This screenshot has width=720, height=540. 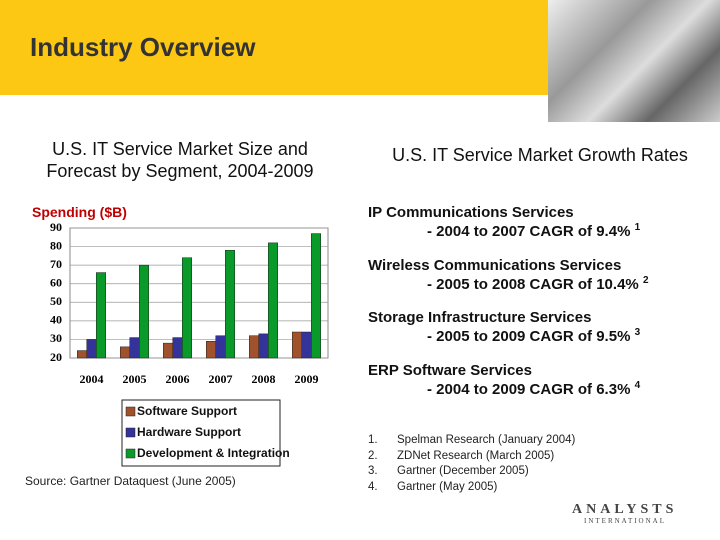 What do you see at coordinates (463, 471) in the screenshot?
I see `footnote-text: Gartner (December 2005)` at bounding box center [463, 471].